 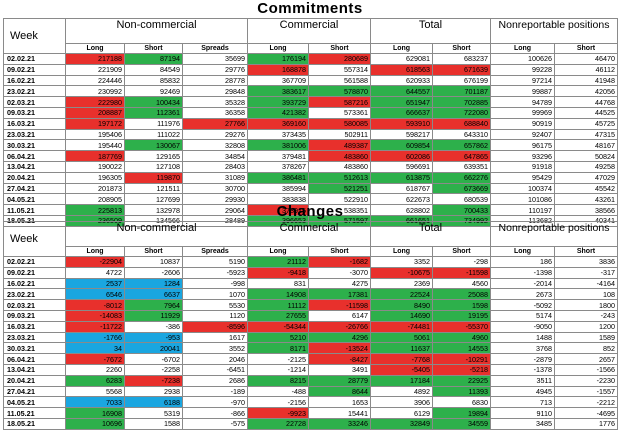 What do you see at coordinates (34, 239) in the screenshot?
I see `week-header: Week` at bounding box center [34, 239].